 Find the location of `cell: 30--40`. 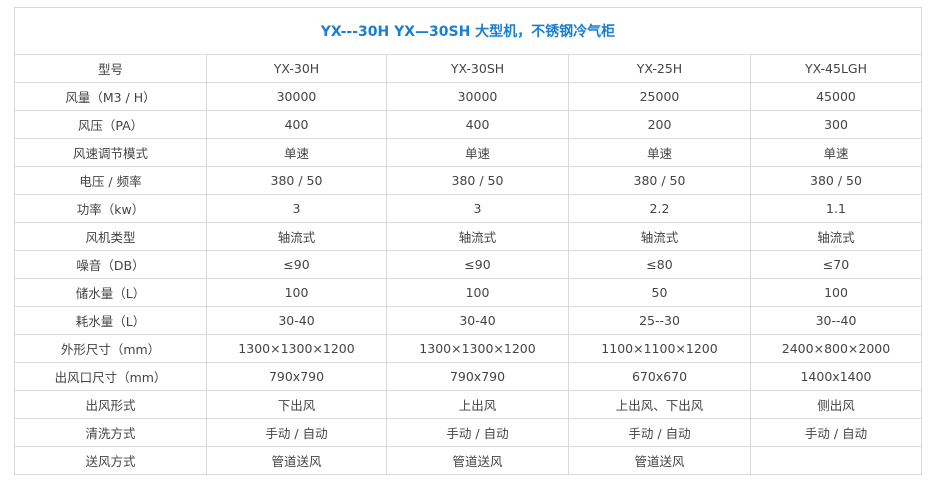

cell: 30--40 is located at coordinates (836, 320).